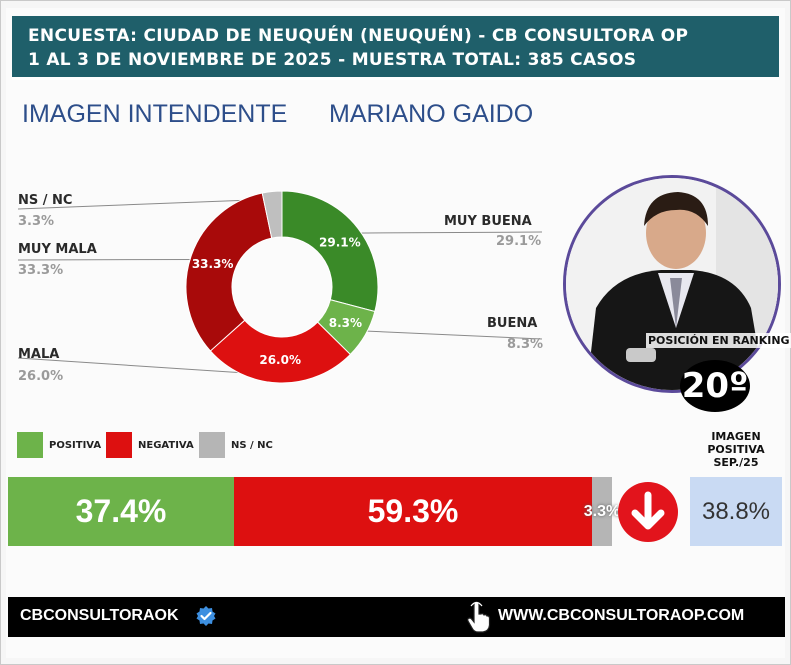 The height and width of the screenshot is (665, 791). What do you see at coordinates (488, 221) in the screenshot?
I see `donut-label-name: MUY BUENA` at bounding box center [488, 221].